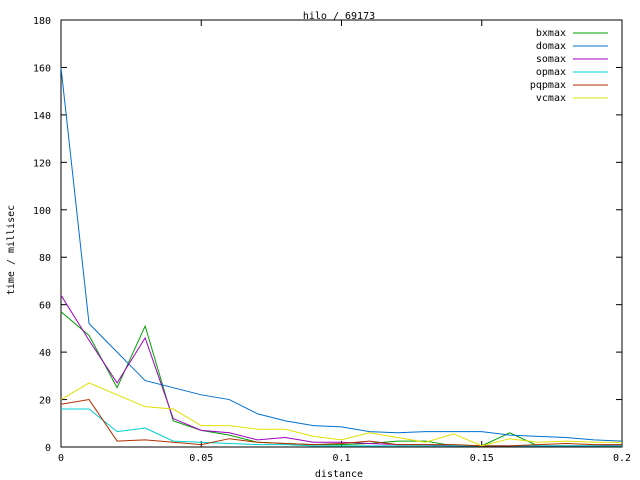 This screenshot has height=480, width=640. I want to click on y-tick-label: 100, so click(42, 211).